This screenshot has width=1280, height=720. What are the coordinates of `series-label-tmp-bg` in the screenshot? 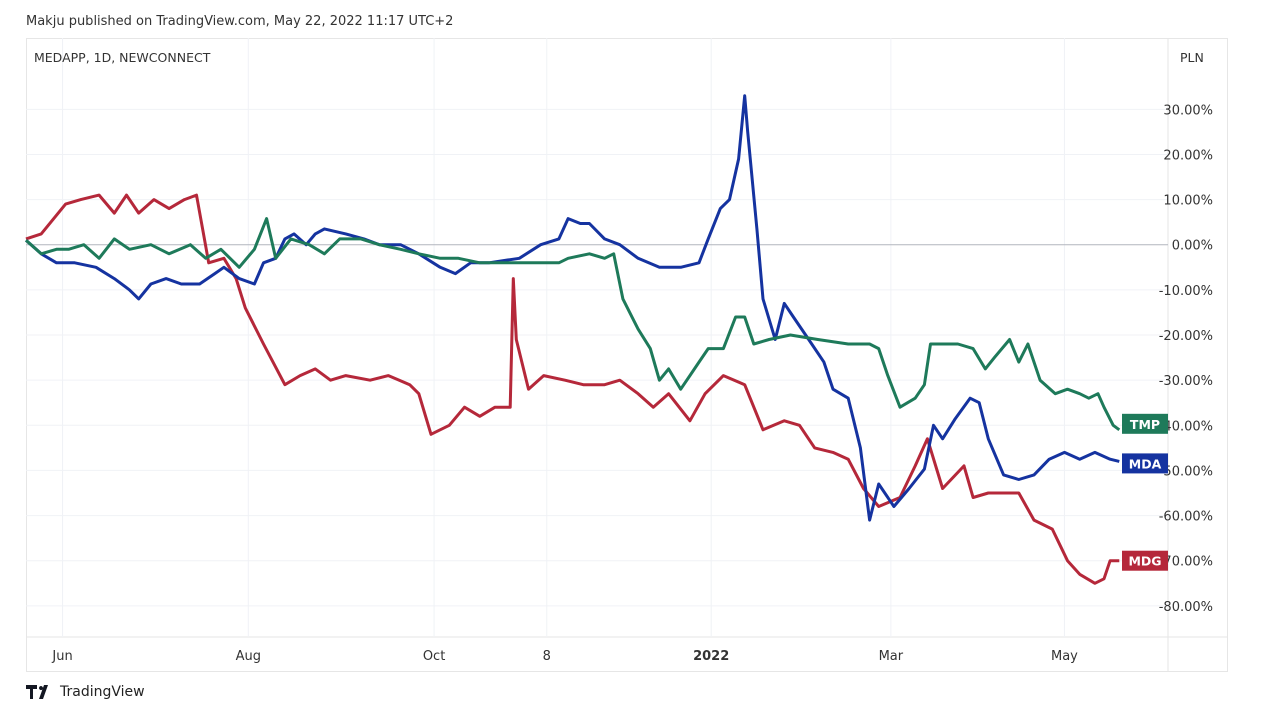 It's located at (1145, 423).